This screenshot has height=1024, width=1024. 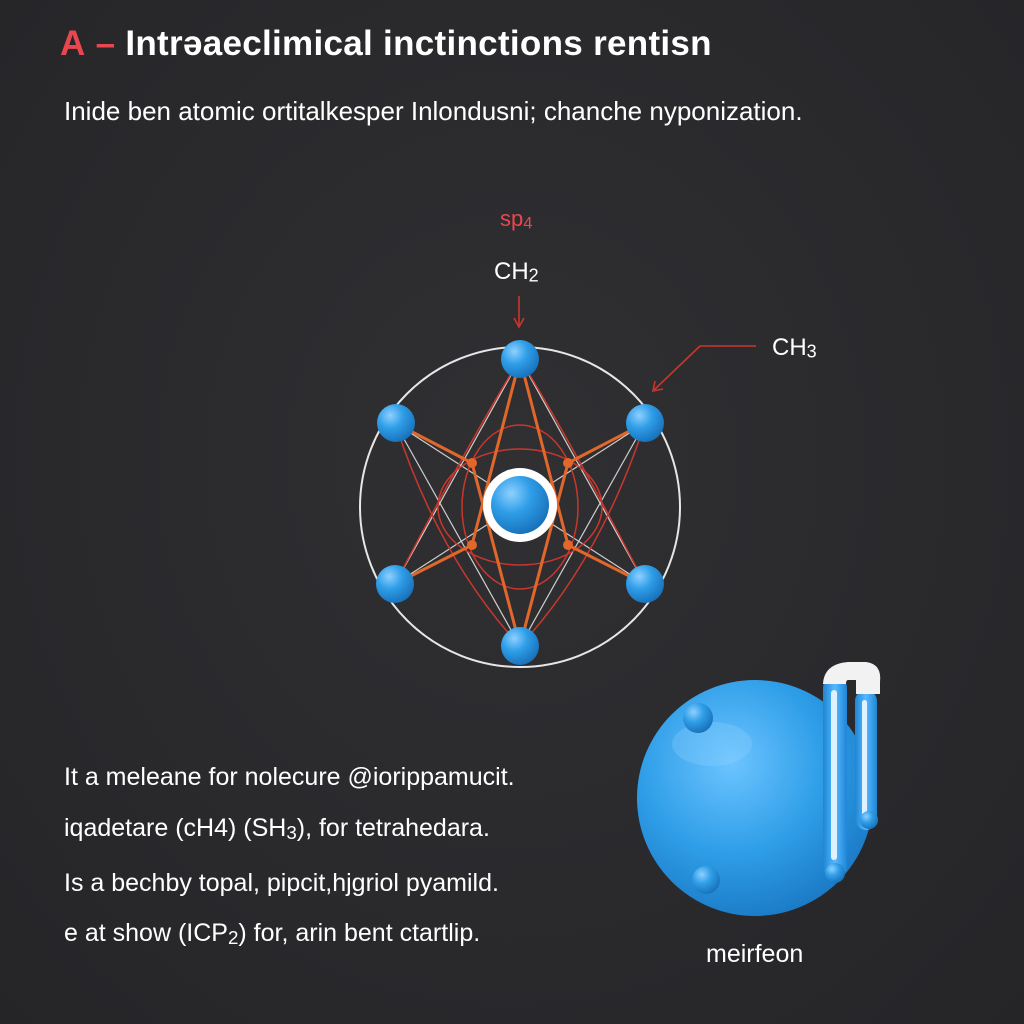 What do you see at coordinates (511, 271) in the screenshot?
I see `label-ch2-text: CH` at bounding box center [511, 271].